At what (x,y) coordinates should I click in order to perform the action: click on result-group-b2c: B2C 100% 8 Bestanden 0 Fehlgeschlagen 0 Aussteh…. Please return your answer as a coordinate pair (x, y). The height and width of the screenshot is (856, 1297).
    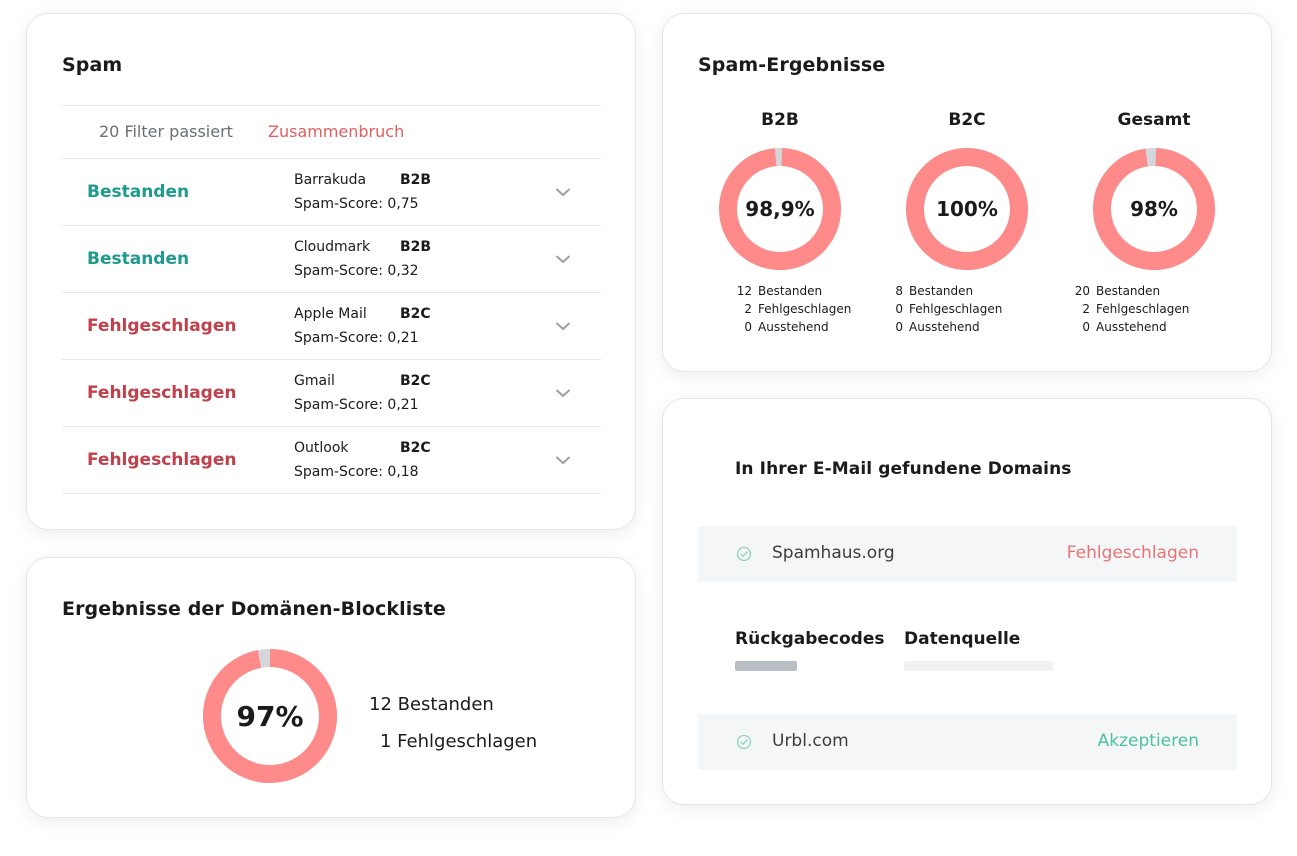
    Looking at the image, I should click on (967, 223).